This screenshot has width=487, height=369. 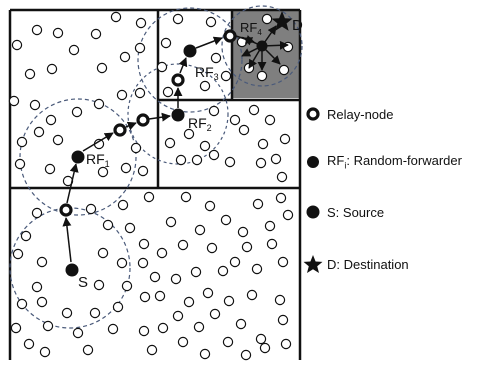 I want to click on legend-rf: RFi: Random-forwarder, so click(x=382, y=162).